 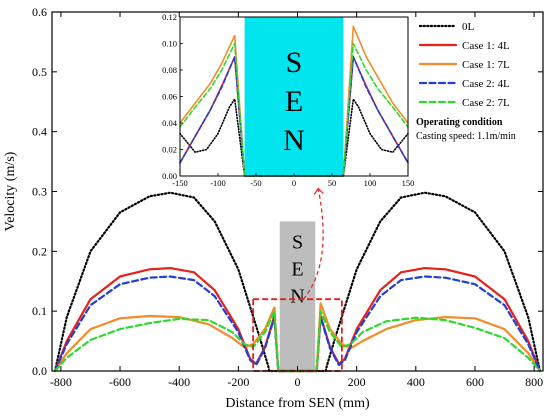 What do you see at coordinates (170, 123) in the screenshot?
I see `inset-y-tick-label: 0.04` at bounding box center [170, 123].